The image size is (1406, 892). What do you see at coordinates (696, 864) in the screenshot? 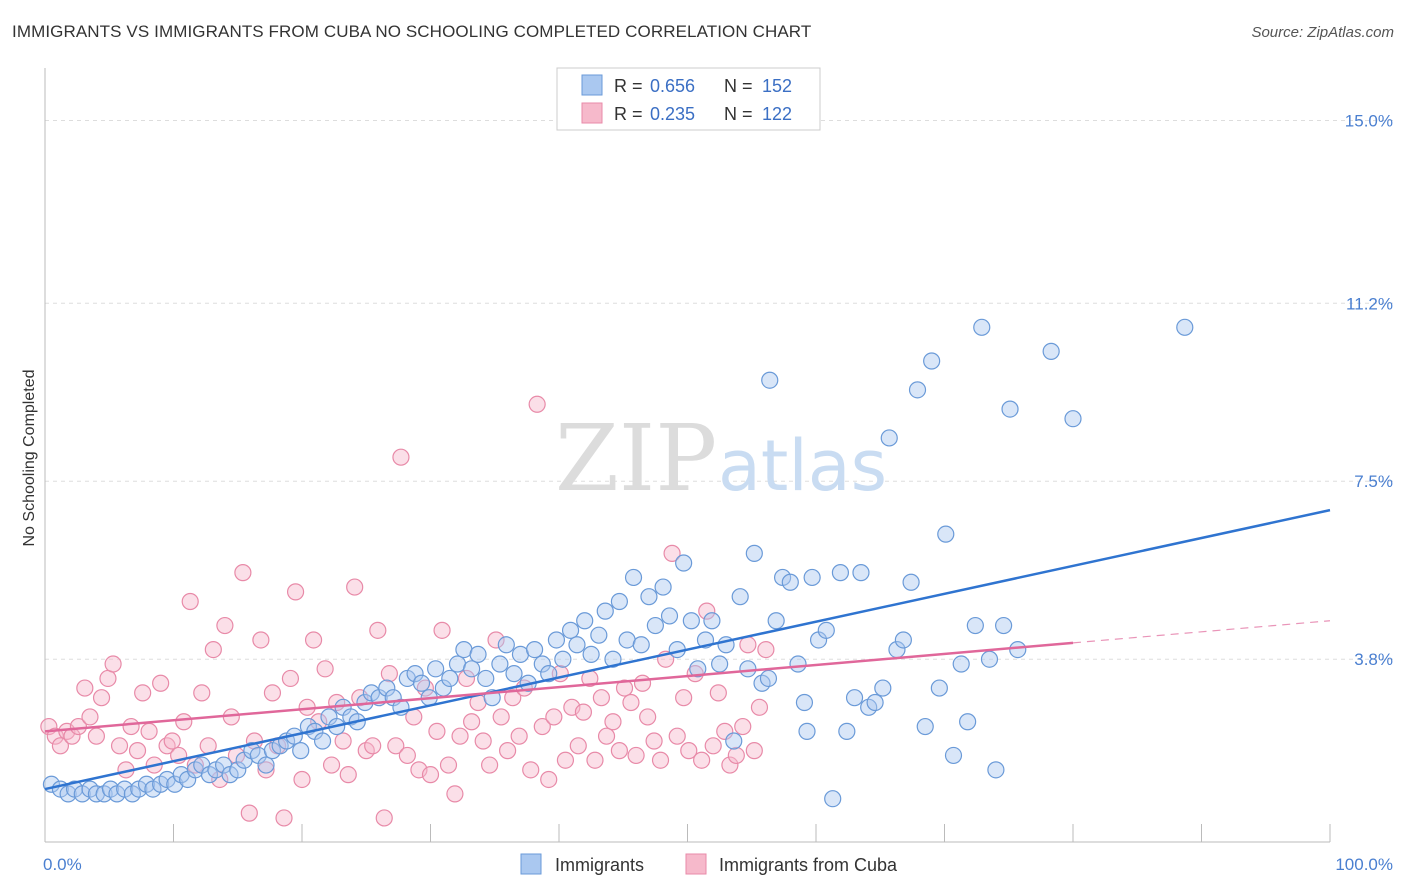
I see `legend-swatch-cuba` at bounding box center [696, 864].